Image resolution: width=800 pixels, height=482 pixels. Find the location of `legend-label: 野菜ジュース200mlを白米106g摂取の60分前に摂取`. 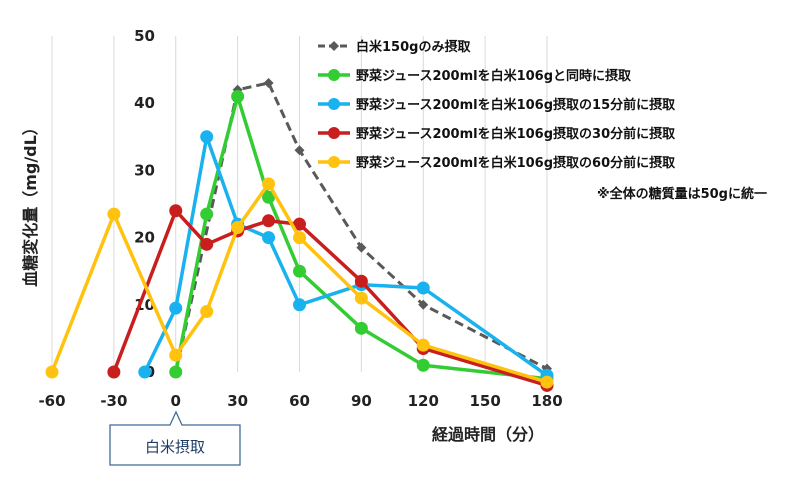

legend-label: 野菜ジュース200mlを白米106g摂取の60分前に摂取 is located at coordinates (516, 163).